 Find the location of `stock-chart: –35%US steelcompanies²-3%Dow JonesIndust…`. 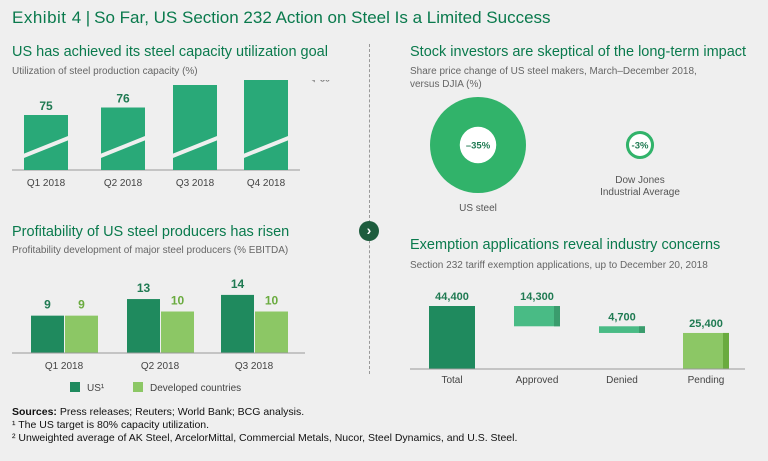

stock-chart: –35%US steelcompanies²-3%Dow JonesIndust… is located at coordinates (555, 155).